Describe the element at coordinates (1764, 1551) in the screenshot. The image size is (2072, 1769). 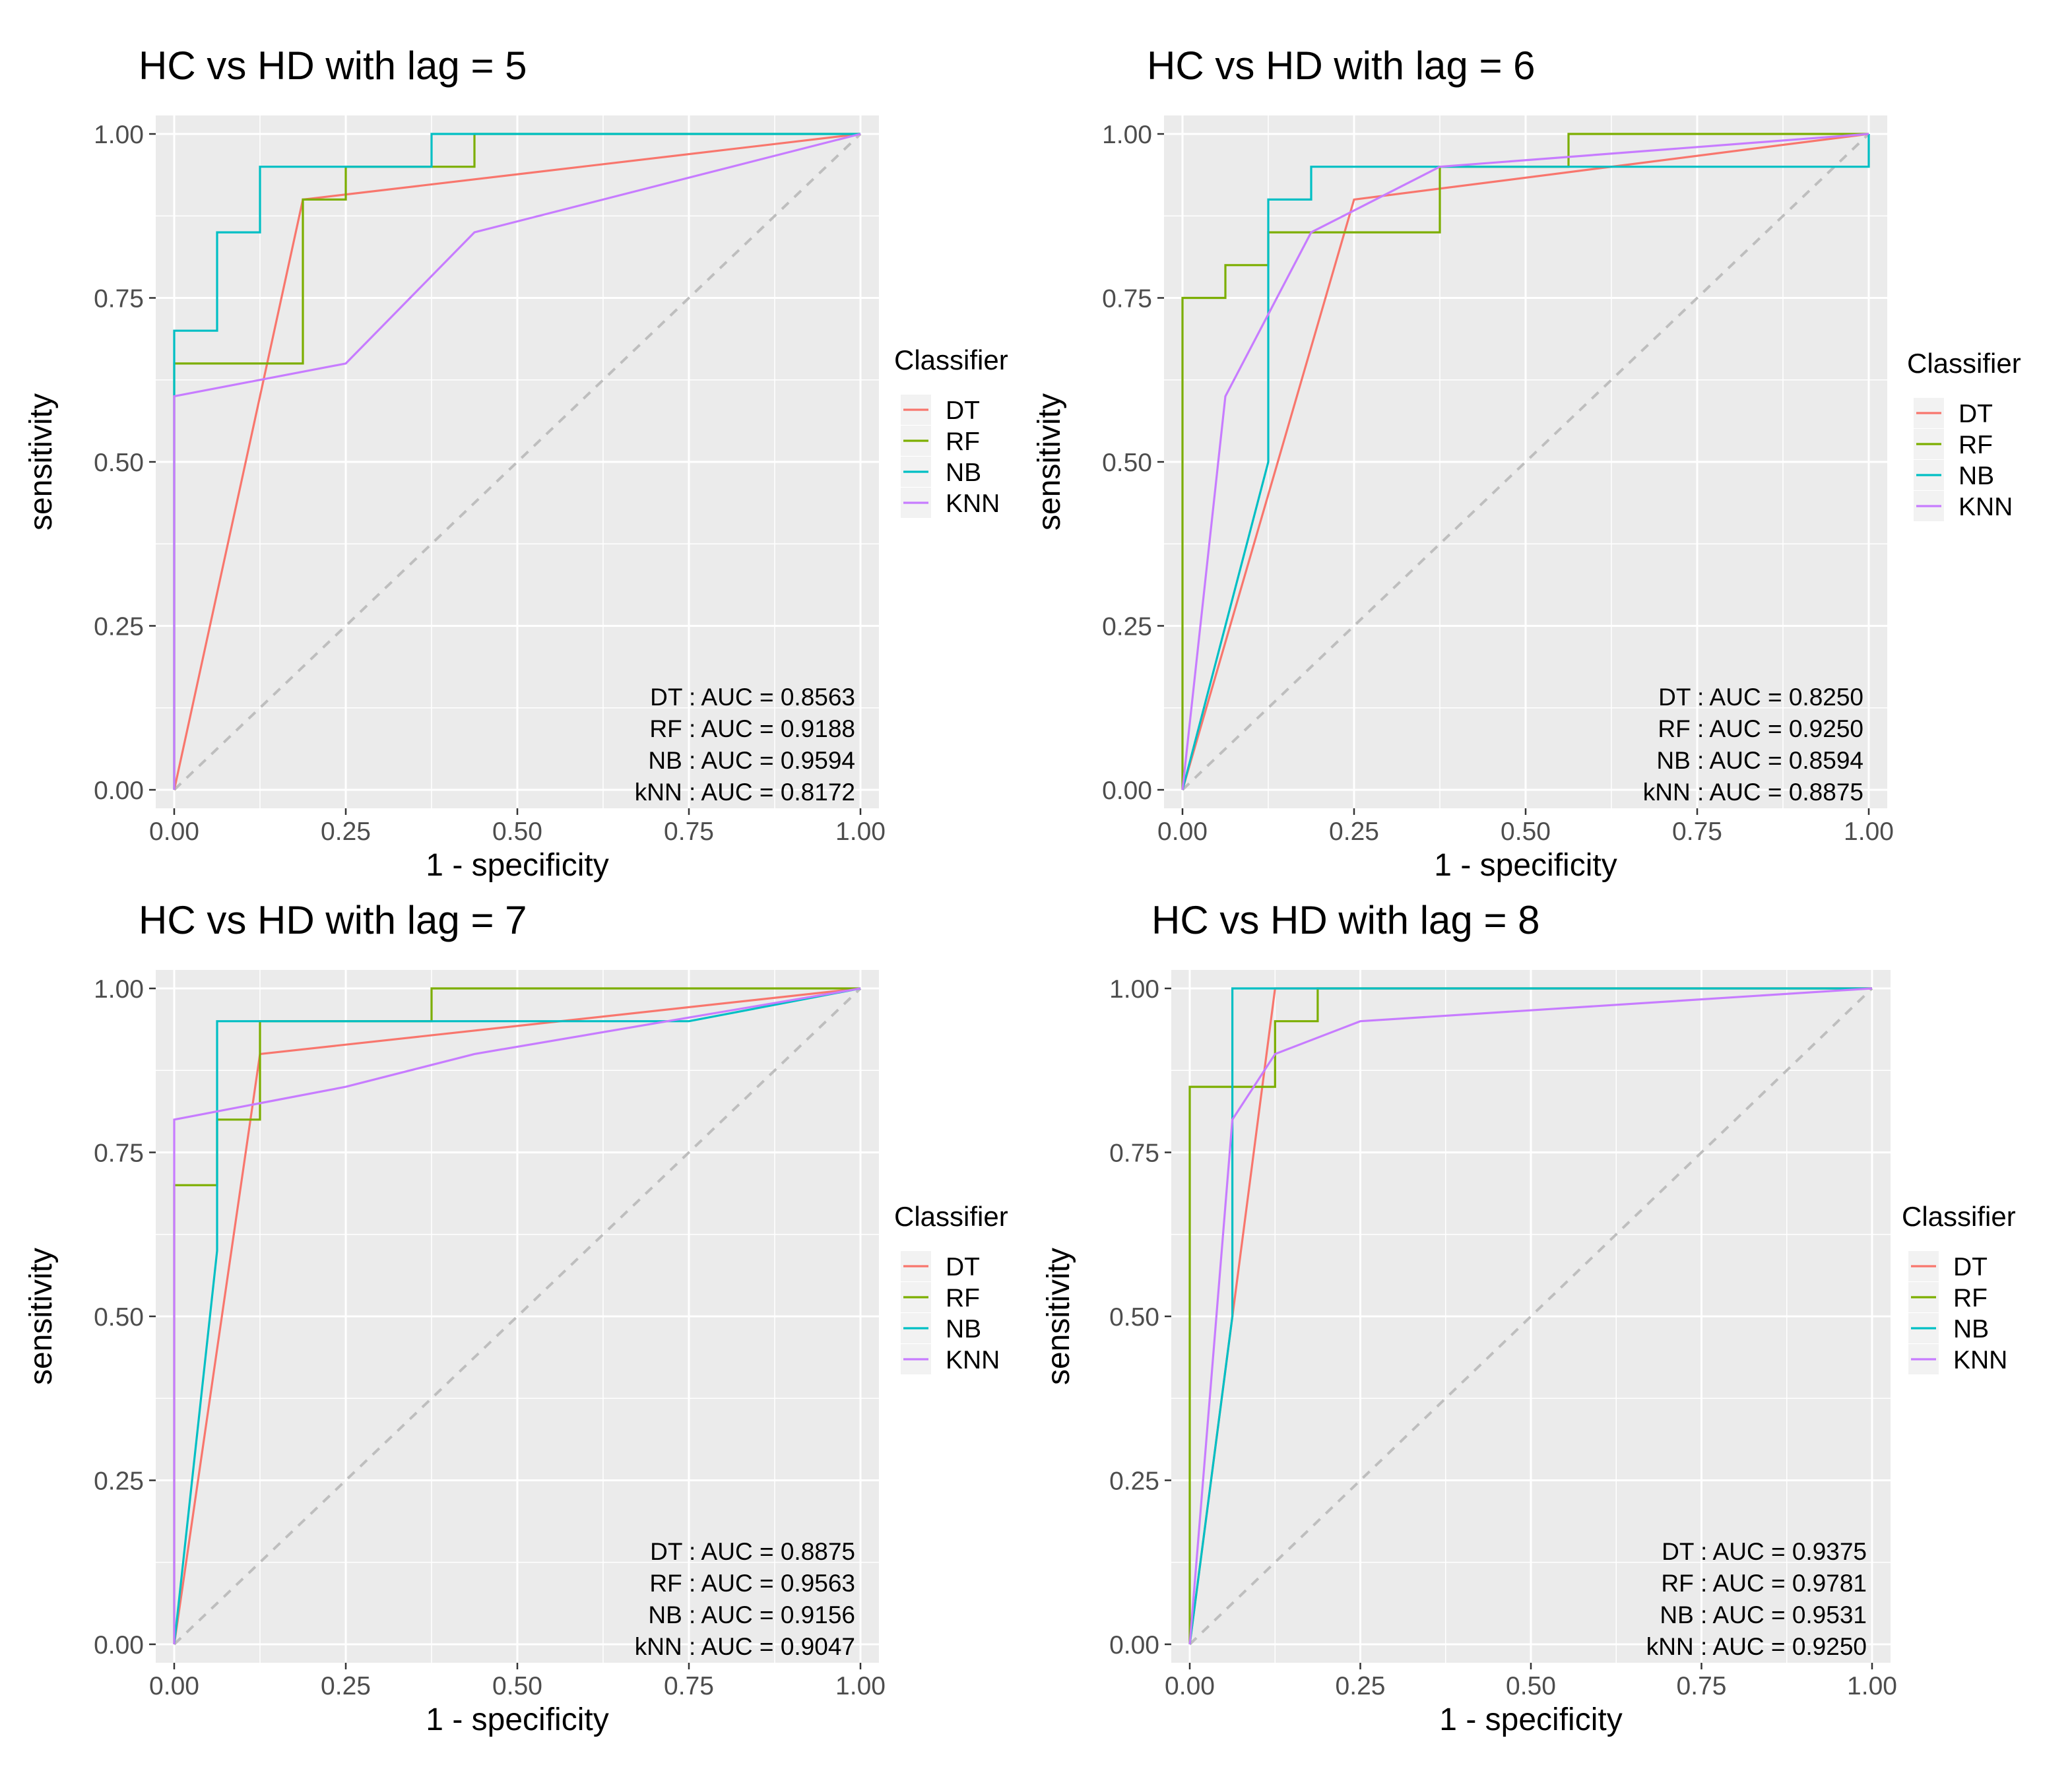
I see `auc-annotation: DT : AUC = 0.9375` at that location.